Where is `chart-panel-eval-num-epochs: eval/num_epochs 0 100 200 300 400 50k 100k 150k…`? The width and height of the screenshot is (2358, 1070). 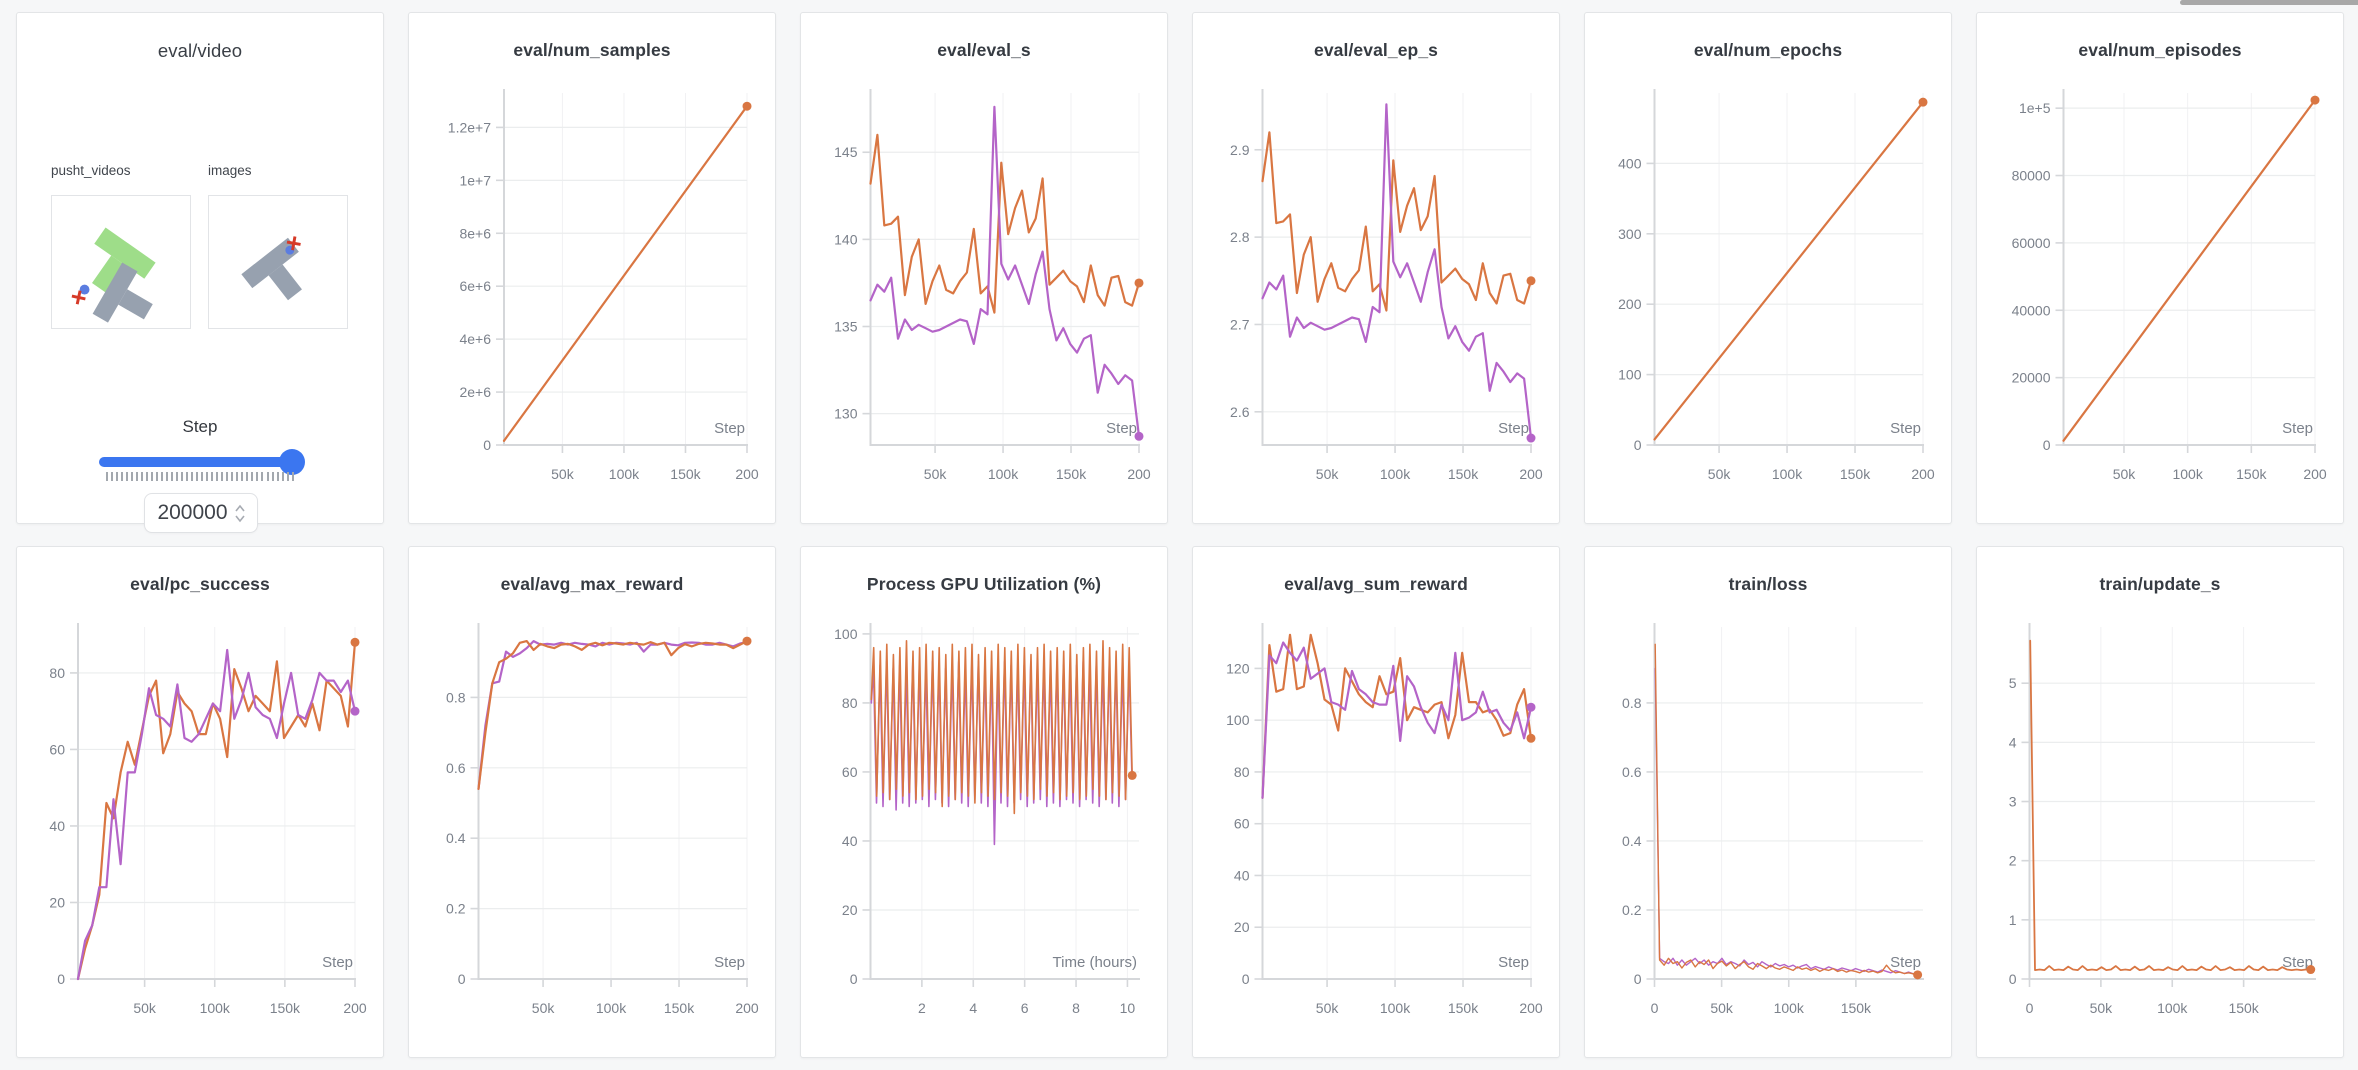
chart-panel-eval-num-epochs: eval/num_epochs 0 100 200 300 400 50k 100k 150k… is located at coordinates (1768, 268).